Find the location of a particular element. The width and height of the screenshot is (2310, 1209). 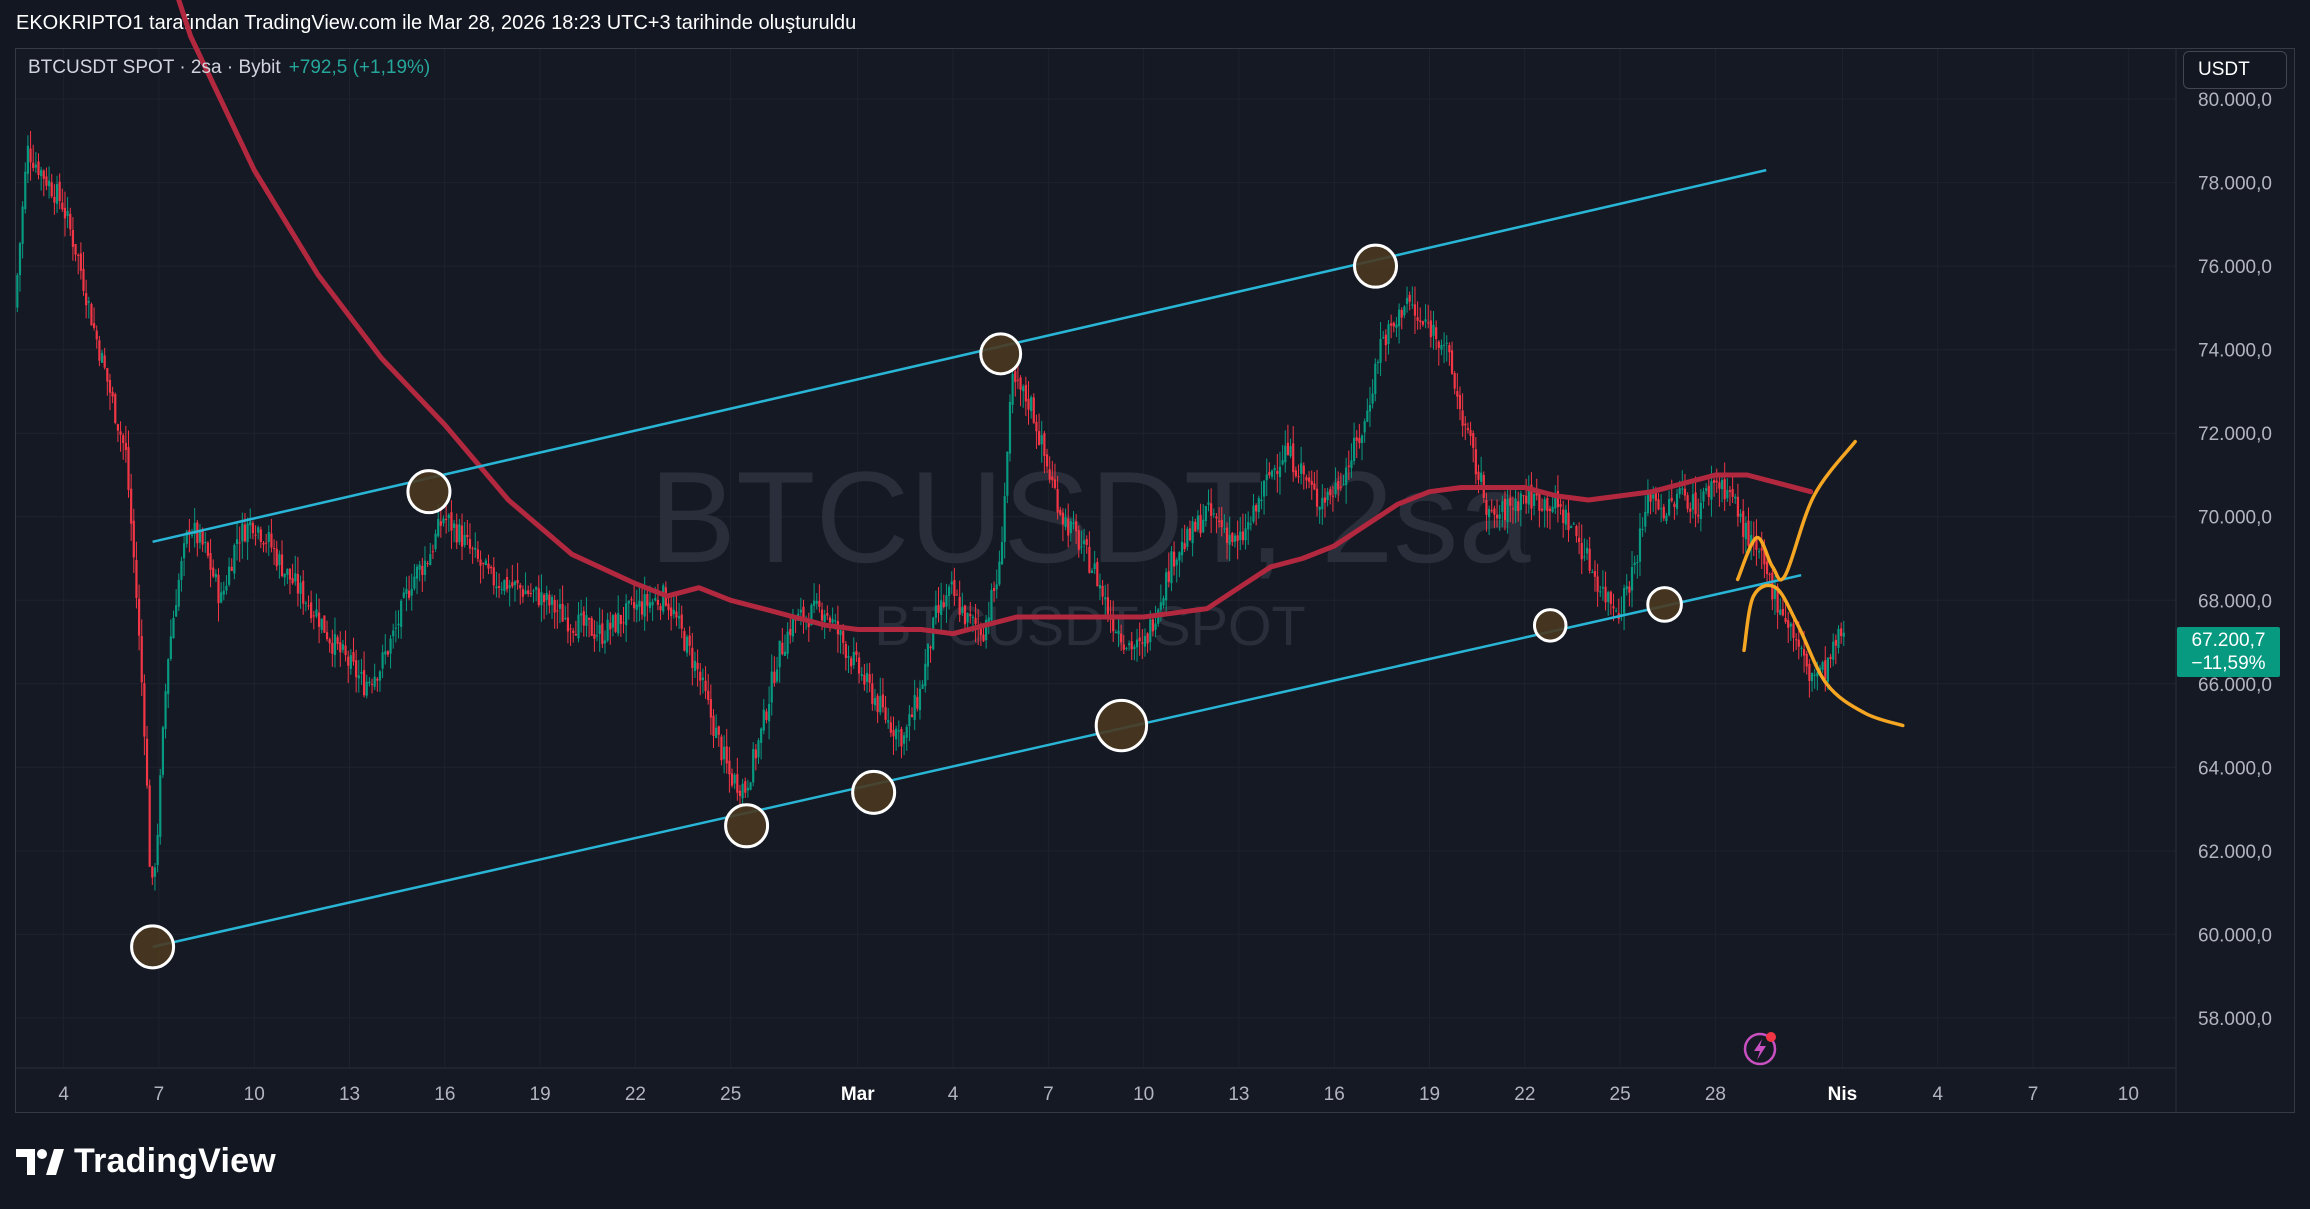

time-tick-label: 7 is located at coordinates (2033, 1094).